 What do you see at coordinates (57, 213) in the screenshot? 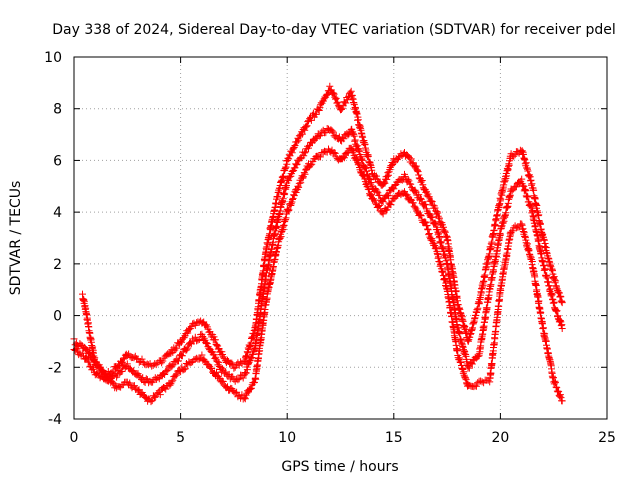
I see `y-tick-label: 4` at bounding box center [57, 213].